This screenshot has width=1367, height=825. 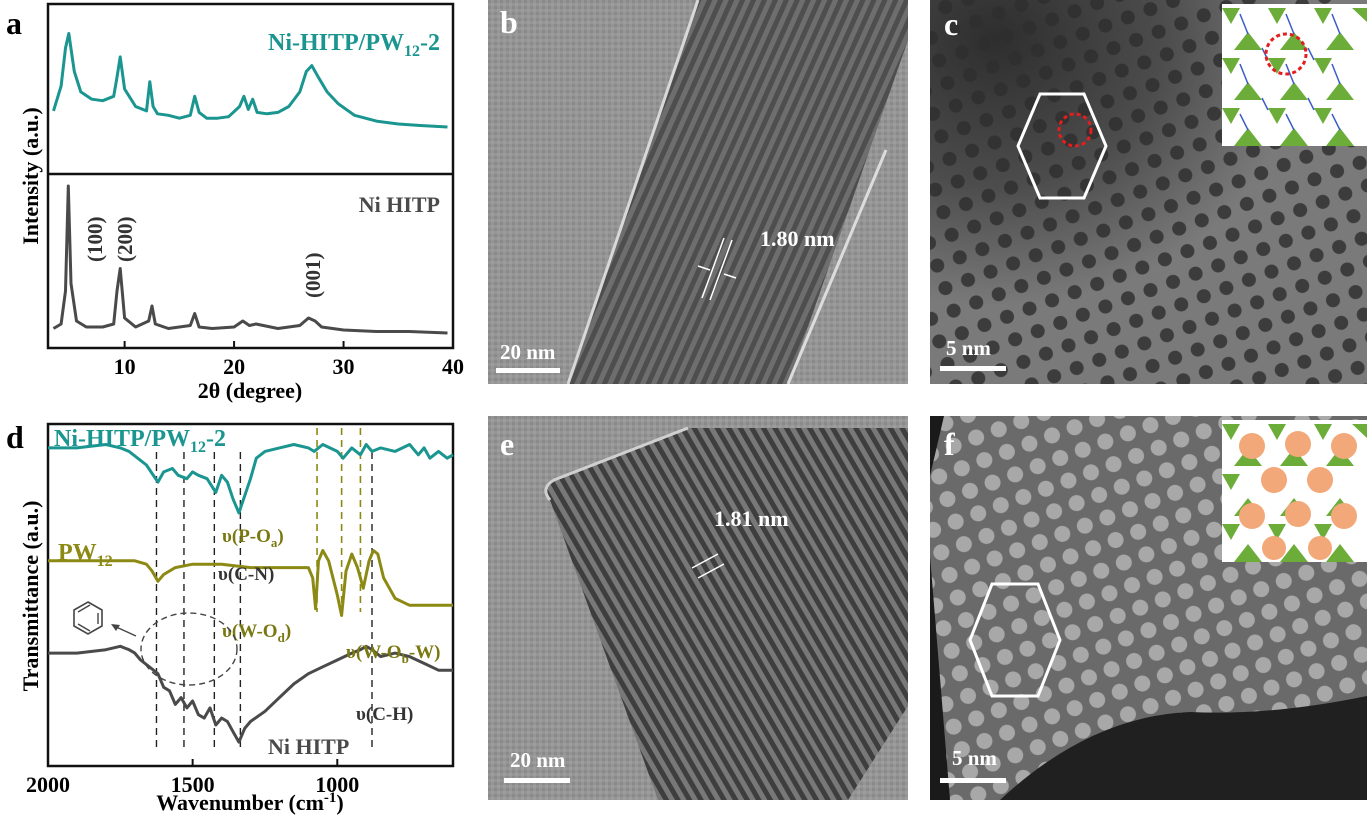 What do you see at coordinates (509, 22) in the screenshot?
I see `panel-label-b: b` at bounding box center [509, 22].